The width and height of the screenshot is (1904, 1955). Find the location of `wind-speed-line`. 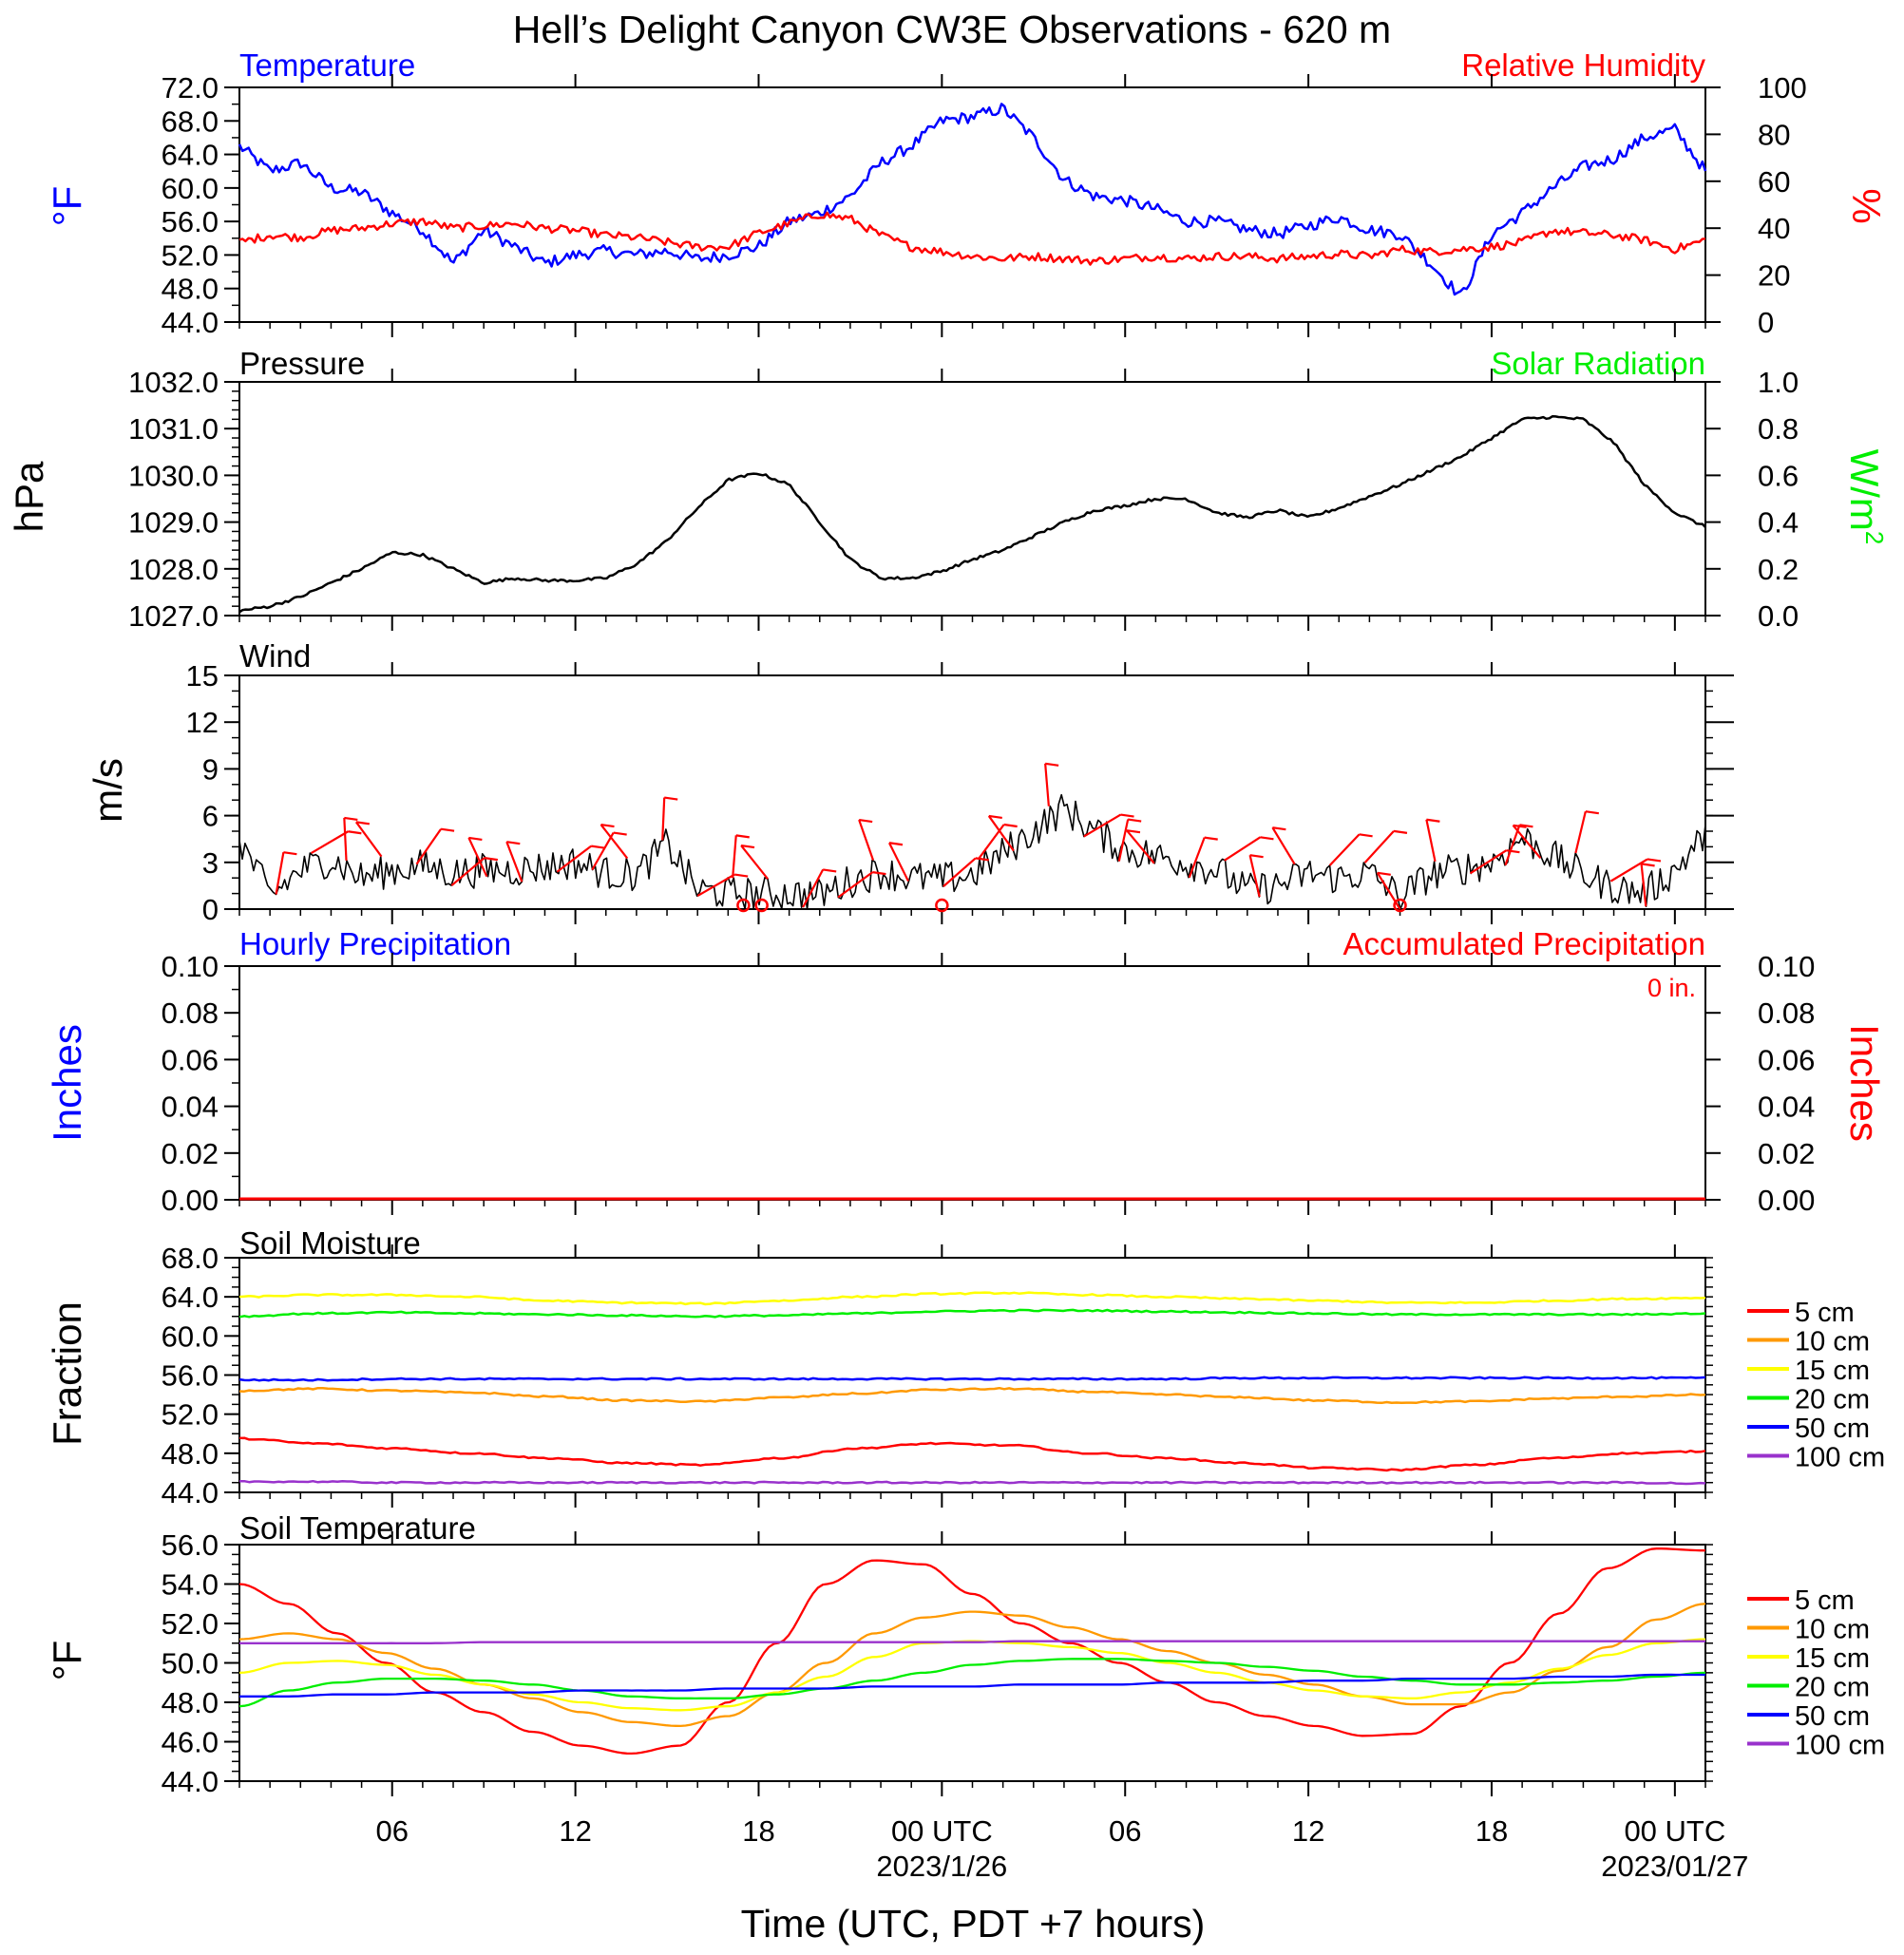

wind-speed-line is located at coordinates (972, 851).